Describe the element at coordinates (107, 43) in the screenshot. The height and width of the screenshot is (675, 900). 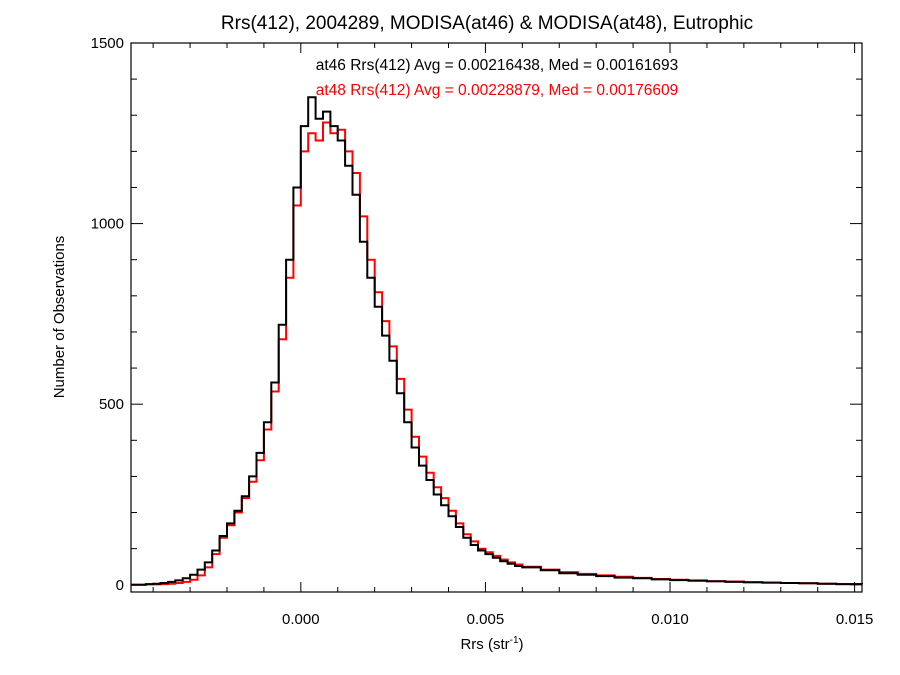
I see `y-tick-label: 1500` at that location.